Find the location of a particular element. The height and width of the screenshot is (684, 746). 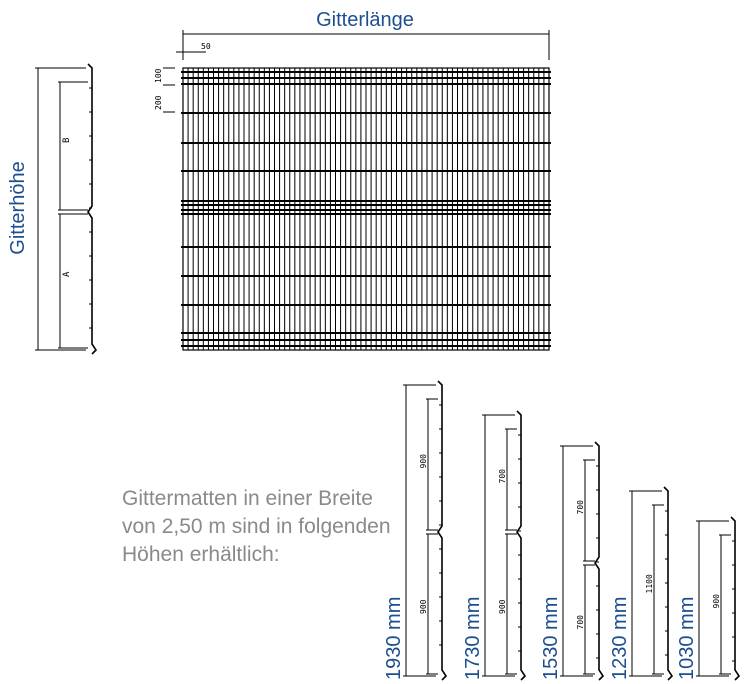

variant-height-label: 1030 mm is located at coordinates (687, 638).